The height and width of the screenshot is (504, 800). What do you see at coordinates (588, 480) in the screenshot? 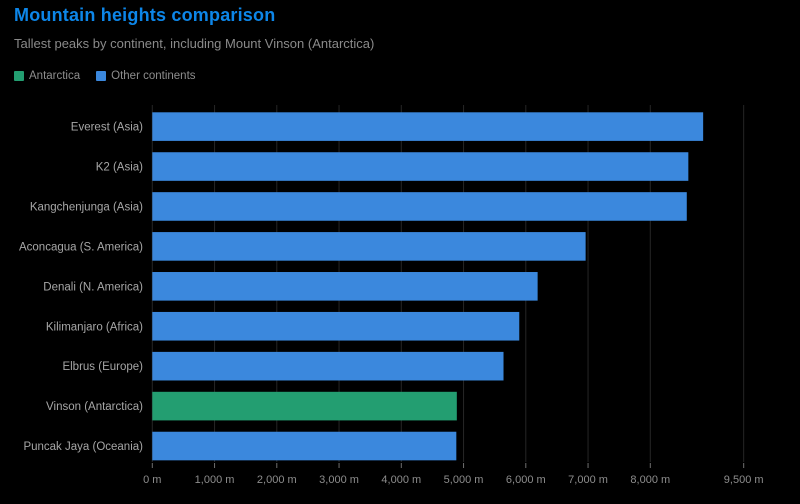
I see `x-tick-label-7000: 7,000 m` at bounding box center [588, 480].